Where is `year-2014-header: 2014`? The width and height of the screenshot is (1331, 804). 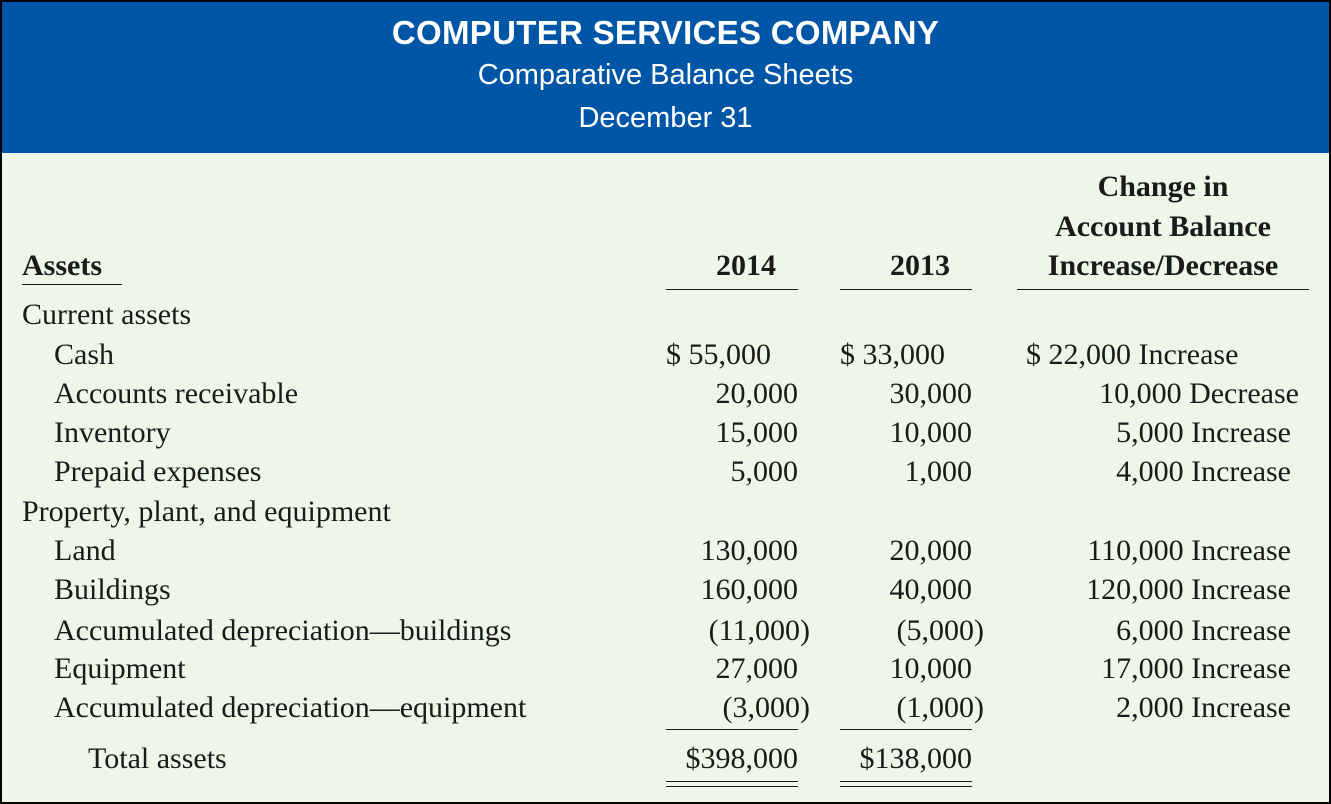 year-2014-header: 2014 is located at coordinates (746, 265).